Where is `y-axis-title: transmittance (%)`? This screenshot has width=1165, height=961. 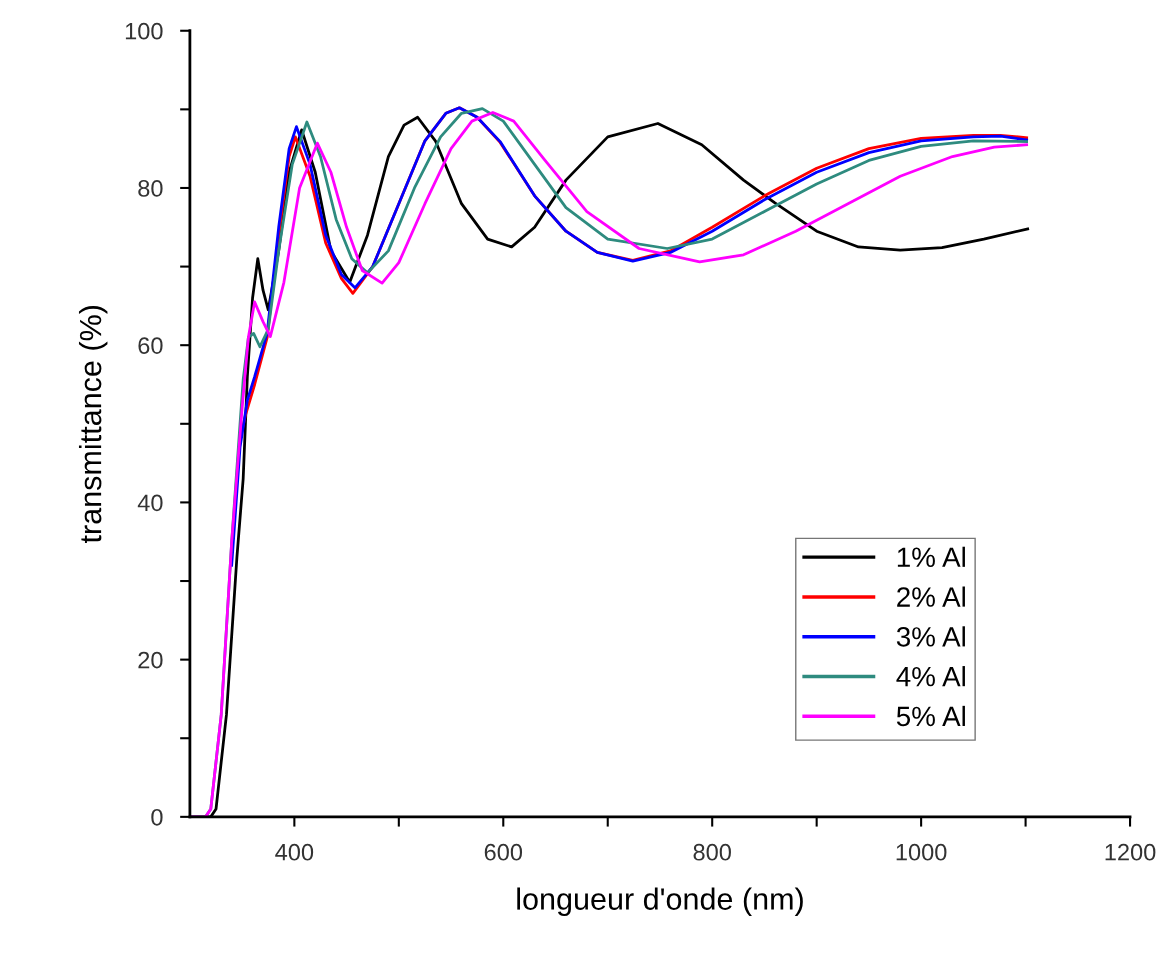
y-axis-title: transmittance (%) is located at coordinates (93, 424).